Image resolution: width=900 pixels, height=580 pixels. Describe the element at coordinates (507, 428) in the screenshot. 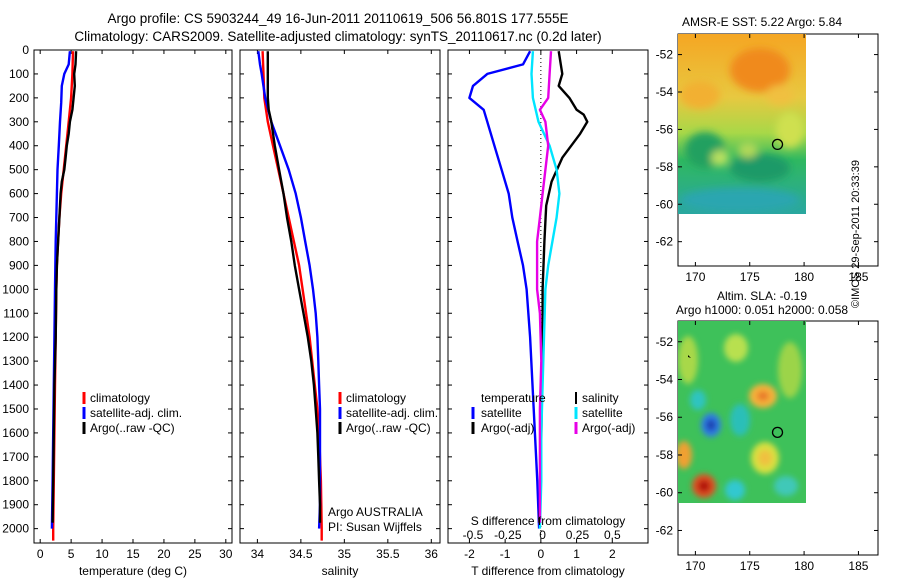

I see `legend-label-temp-argo: Argo(-adj)` at that location.